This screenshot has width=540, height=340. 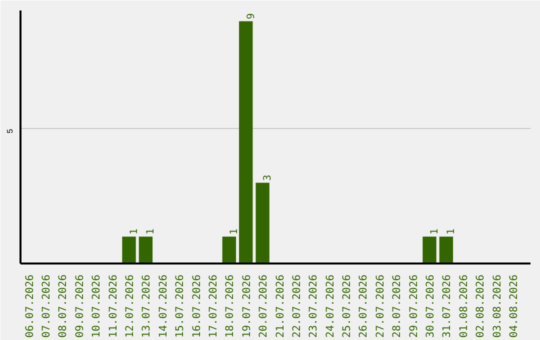 I want to click on x-tick-label: 07.07.2026, so click(x=46, y=306).